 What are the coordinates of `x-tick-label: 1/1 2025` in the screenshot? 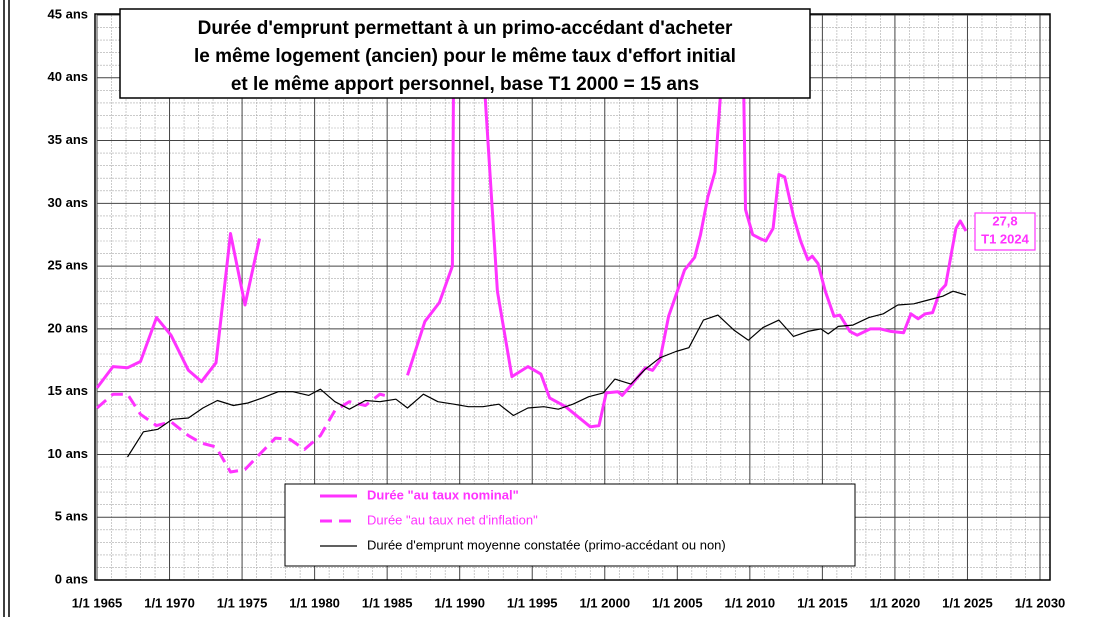 It's located at (967, 602).